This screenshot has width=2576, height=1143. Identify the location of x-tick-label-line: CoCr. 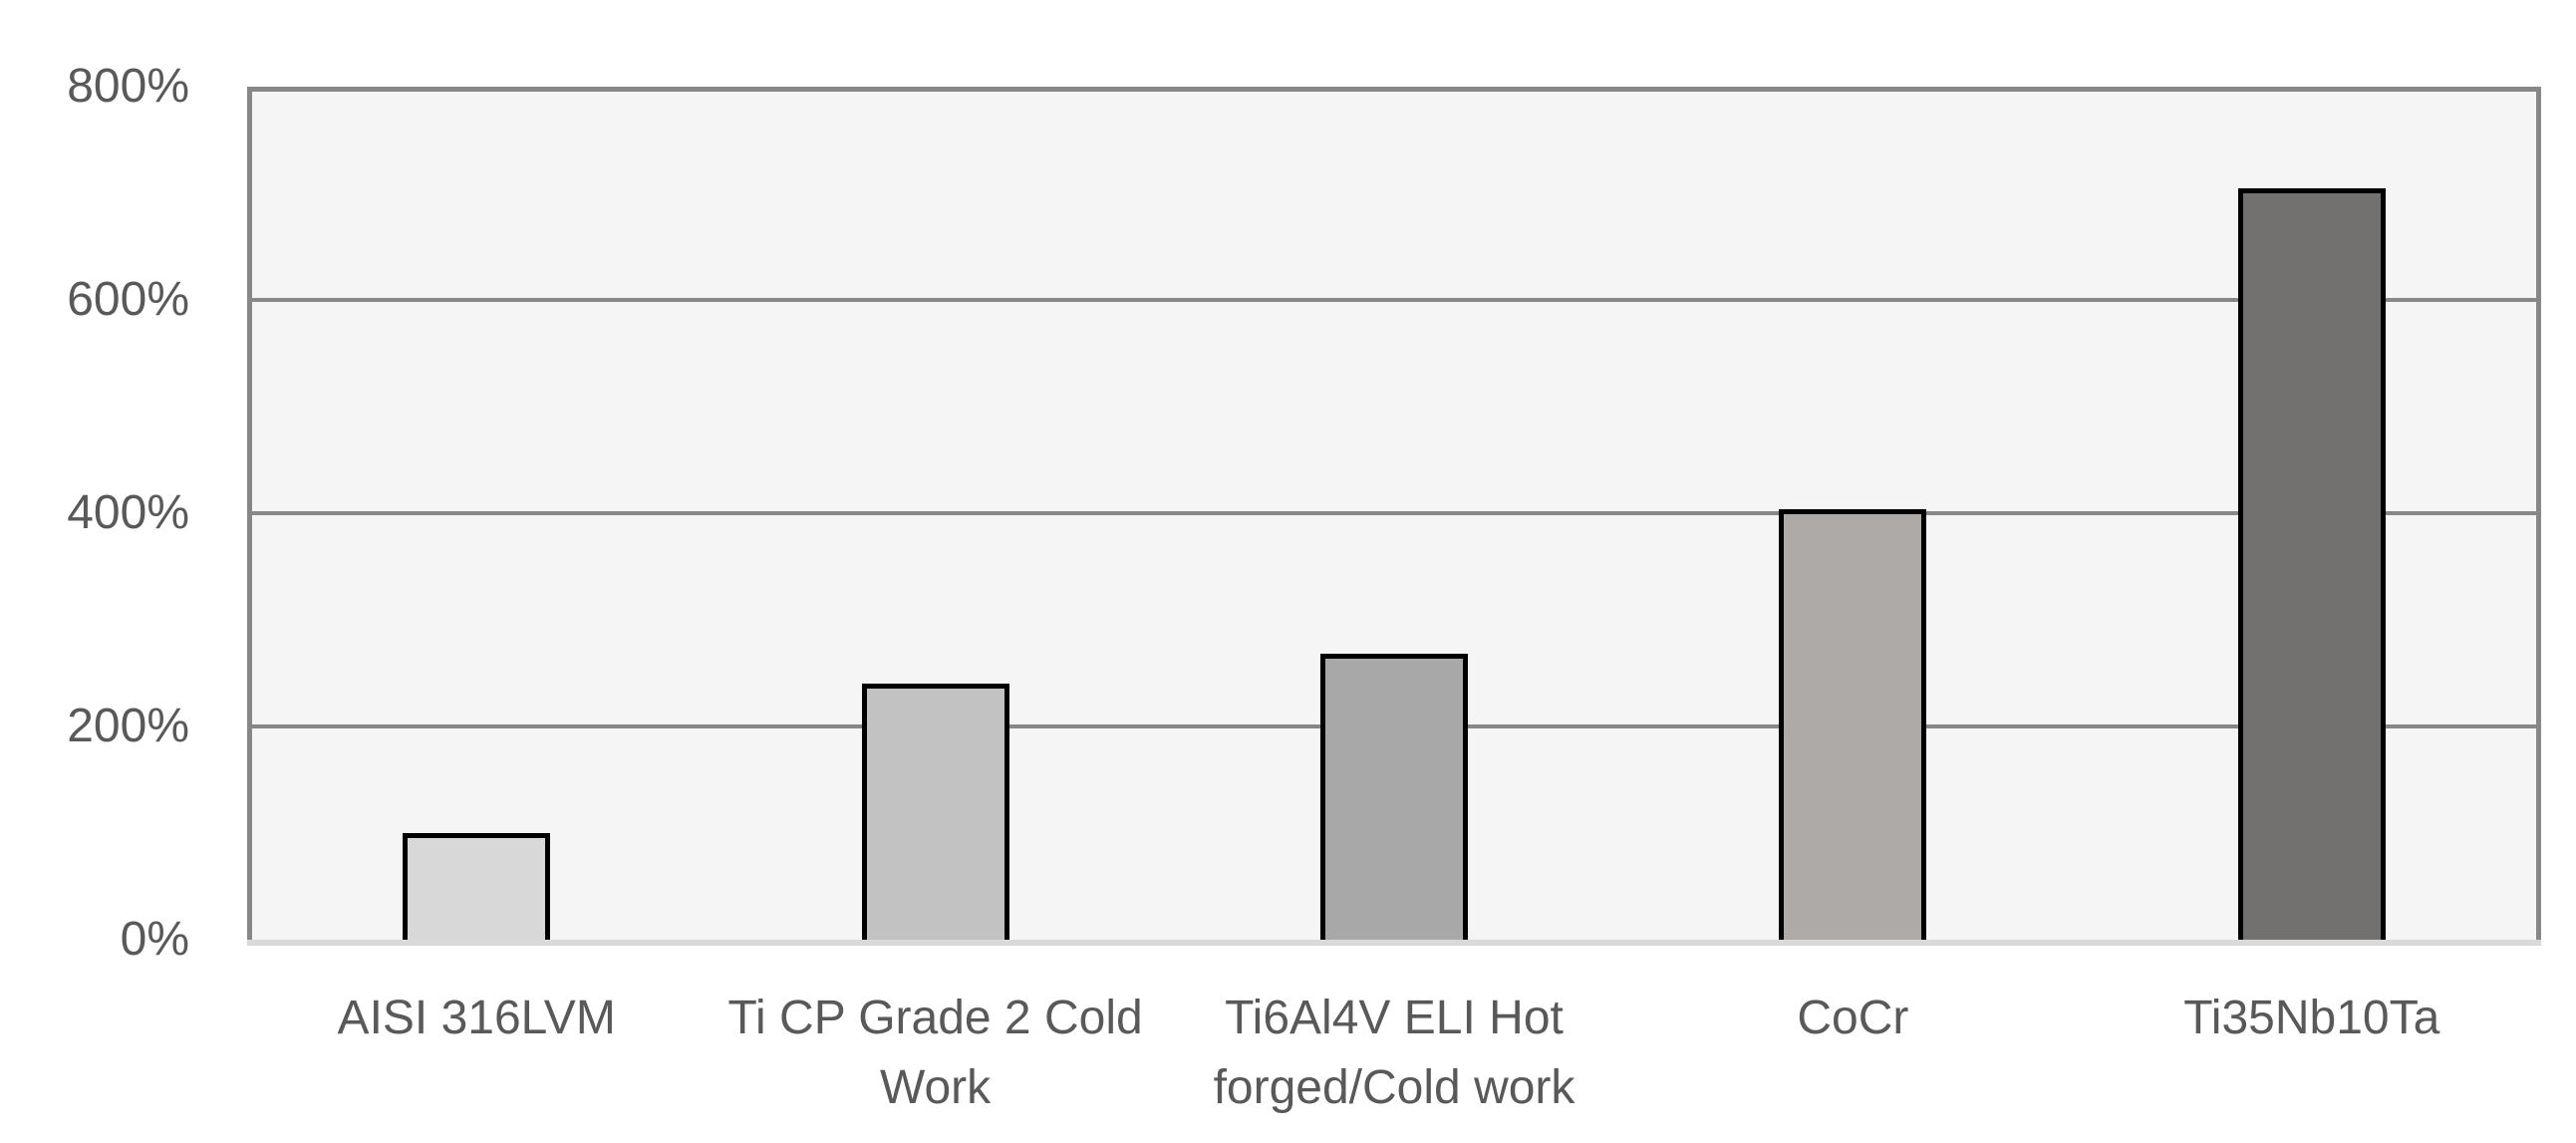
(1853, 1018).